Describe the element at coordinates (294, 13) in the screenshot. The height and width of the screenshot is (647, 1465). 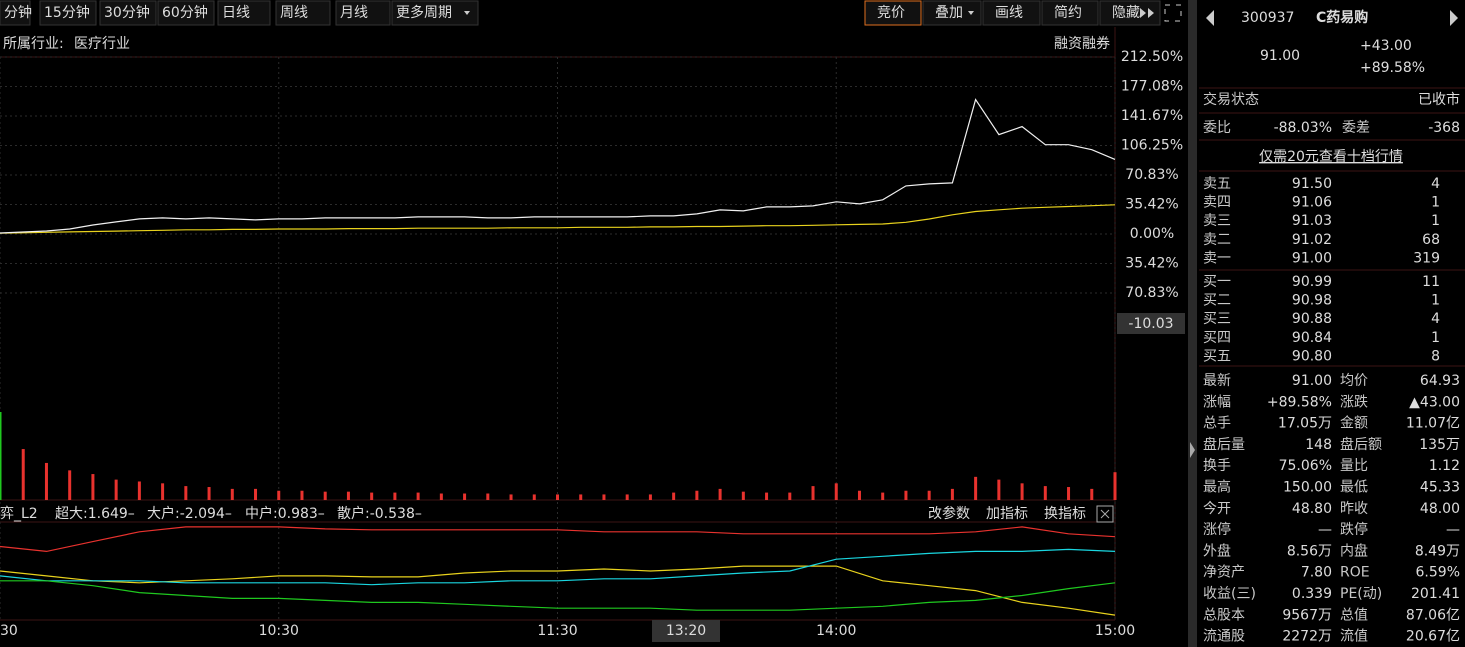
I see `period-label: 周线` at that location.